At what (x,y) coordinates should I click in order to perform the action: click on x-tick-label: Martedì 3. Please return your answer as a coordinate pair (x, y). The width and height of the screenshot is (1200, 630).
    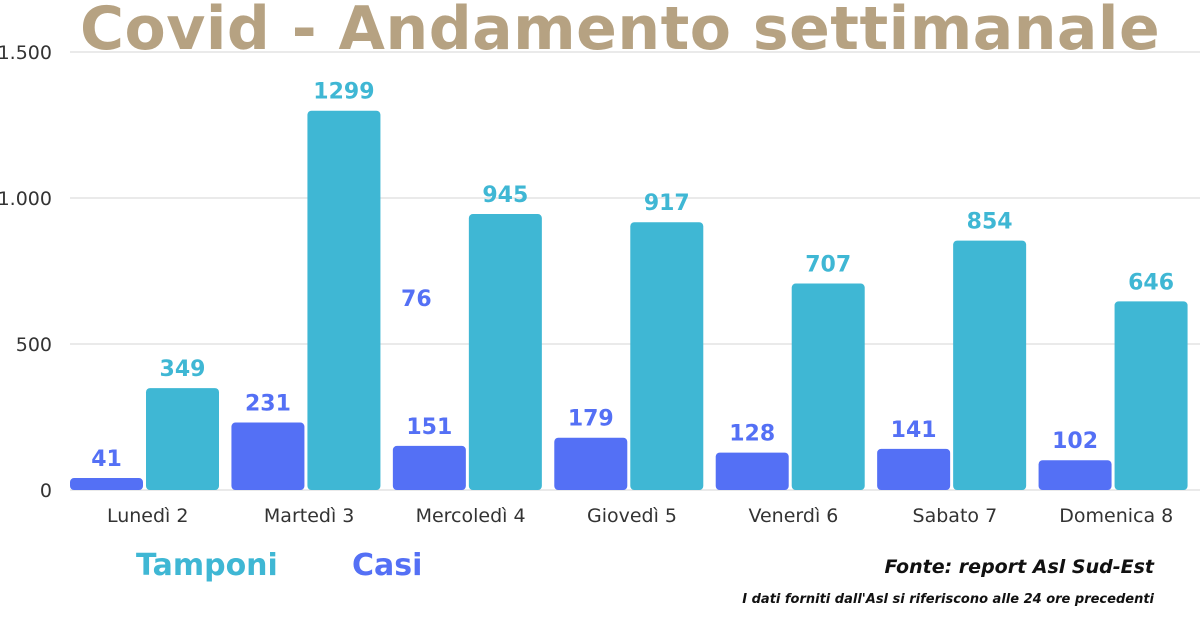
    Looking at the image, I should click on (309, 516).